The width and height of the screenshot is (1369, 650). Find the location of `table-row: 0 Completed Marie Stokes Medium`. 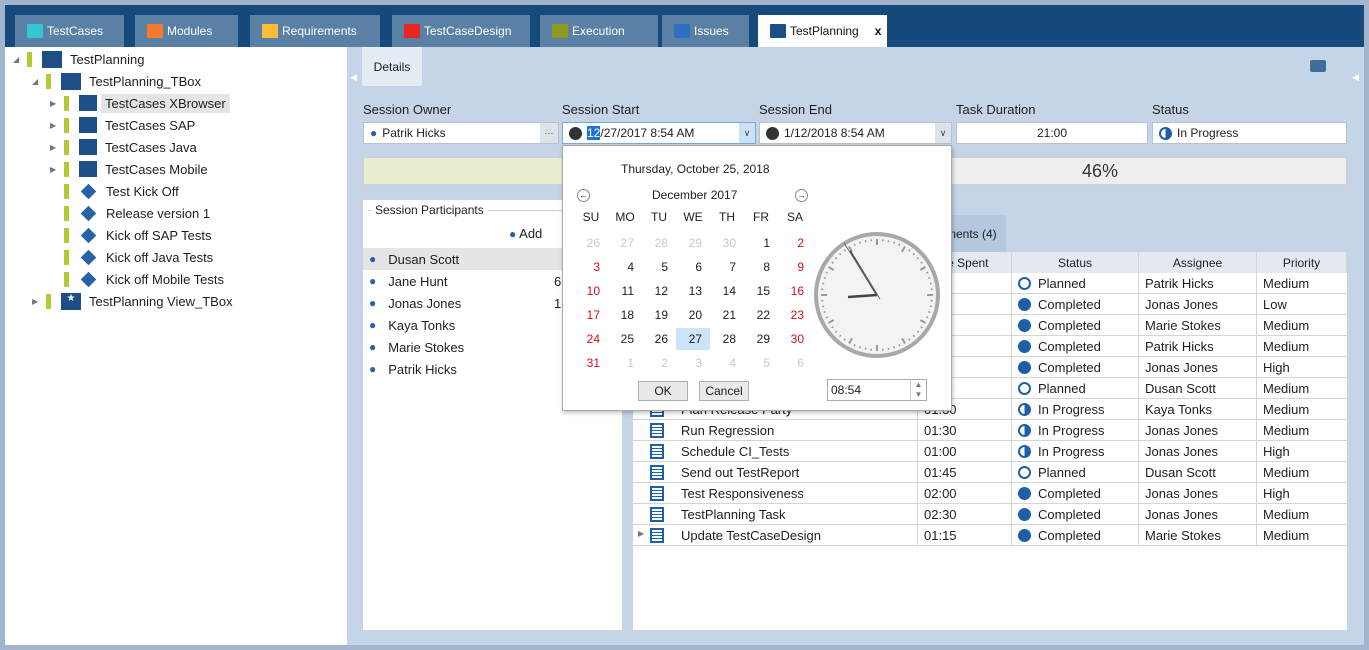

table-row: 0 Completed Marie Stokes Medium is located at coordinates (990, 325).